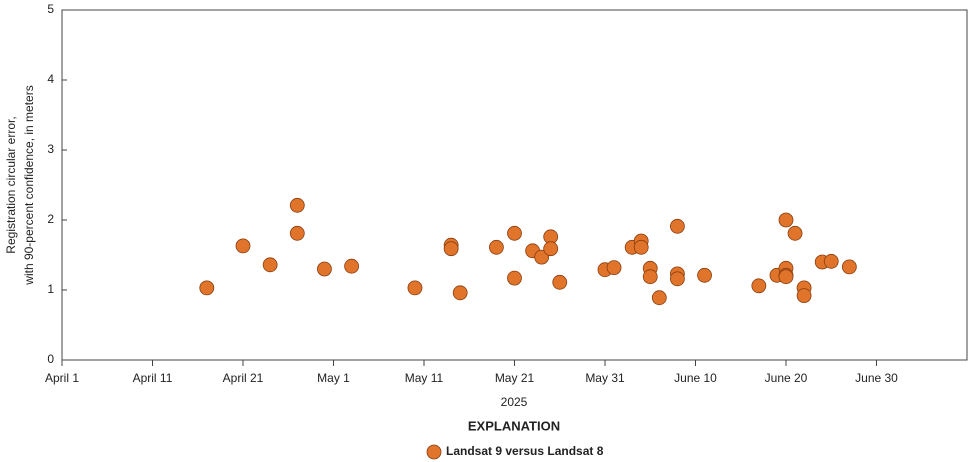  I want to click on x-tick-label: June 10, so click(695, 378).